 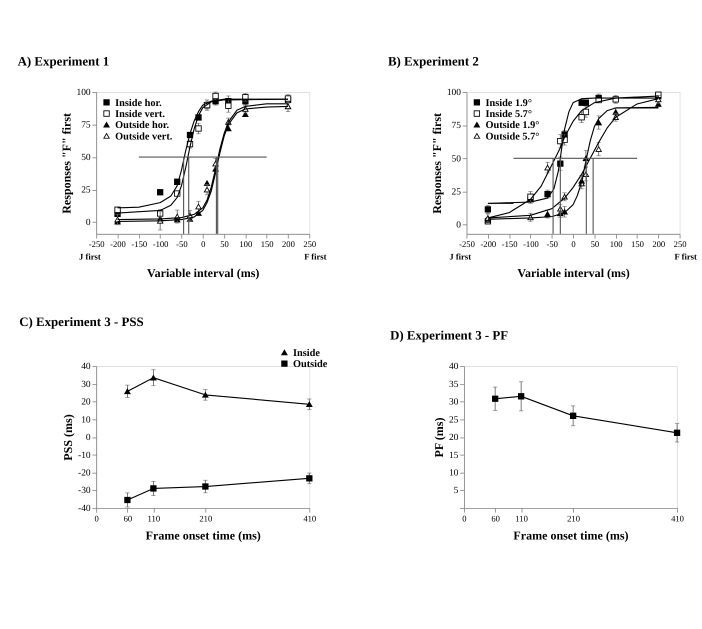 I want to click on legend-label: Inside 1.9°, so click(x=508, y=103).